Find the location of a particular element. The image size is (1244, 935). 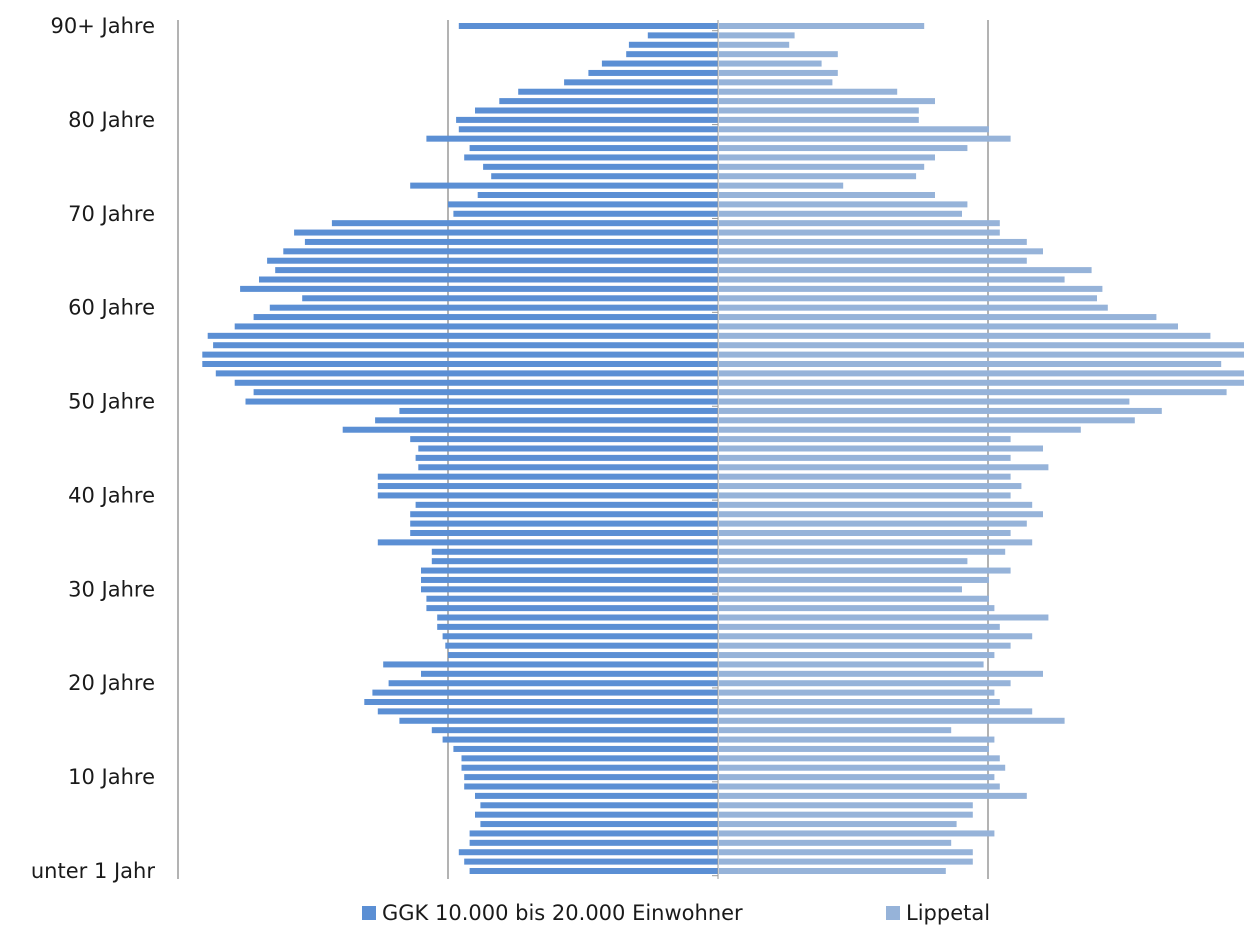

legend-swatch-ggk is located at coordinates (369, 913).